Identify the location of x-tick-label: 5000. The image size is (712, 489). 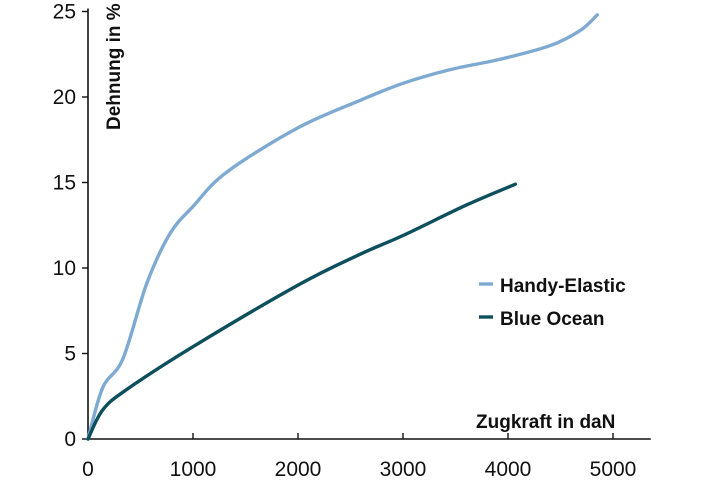
(613, 469).